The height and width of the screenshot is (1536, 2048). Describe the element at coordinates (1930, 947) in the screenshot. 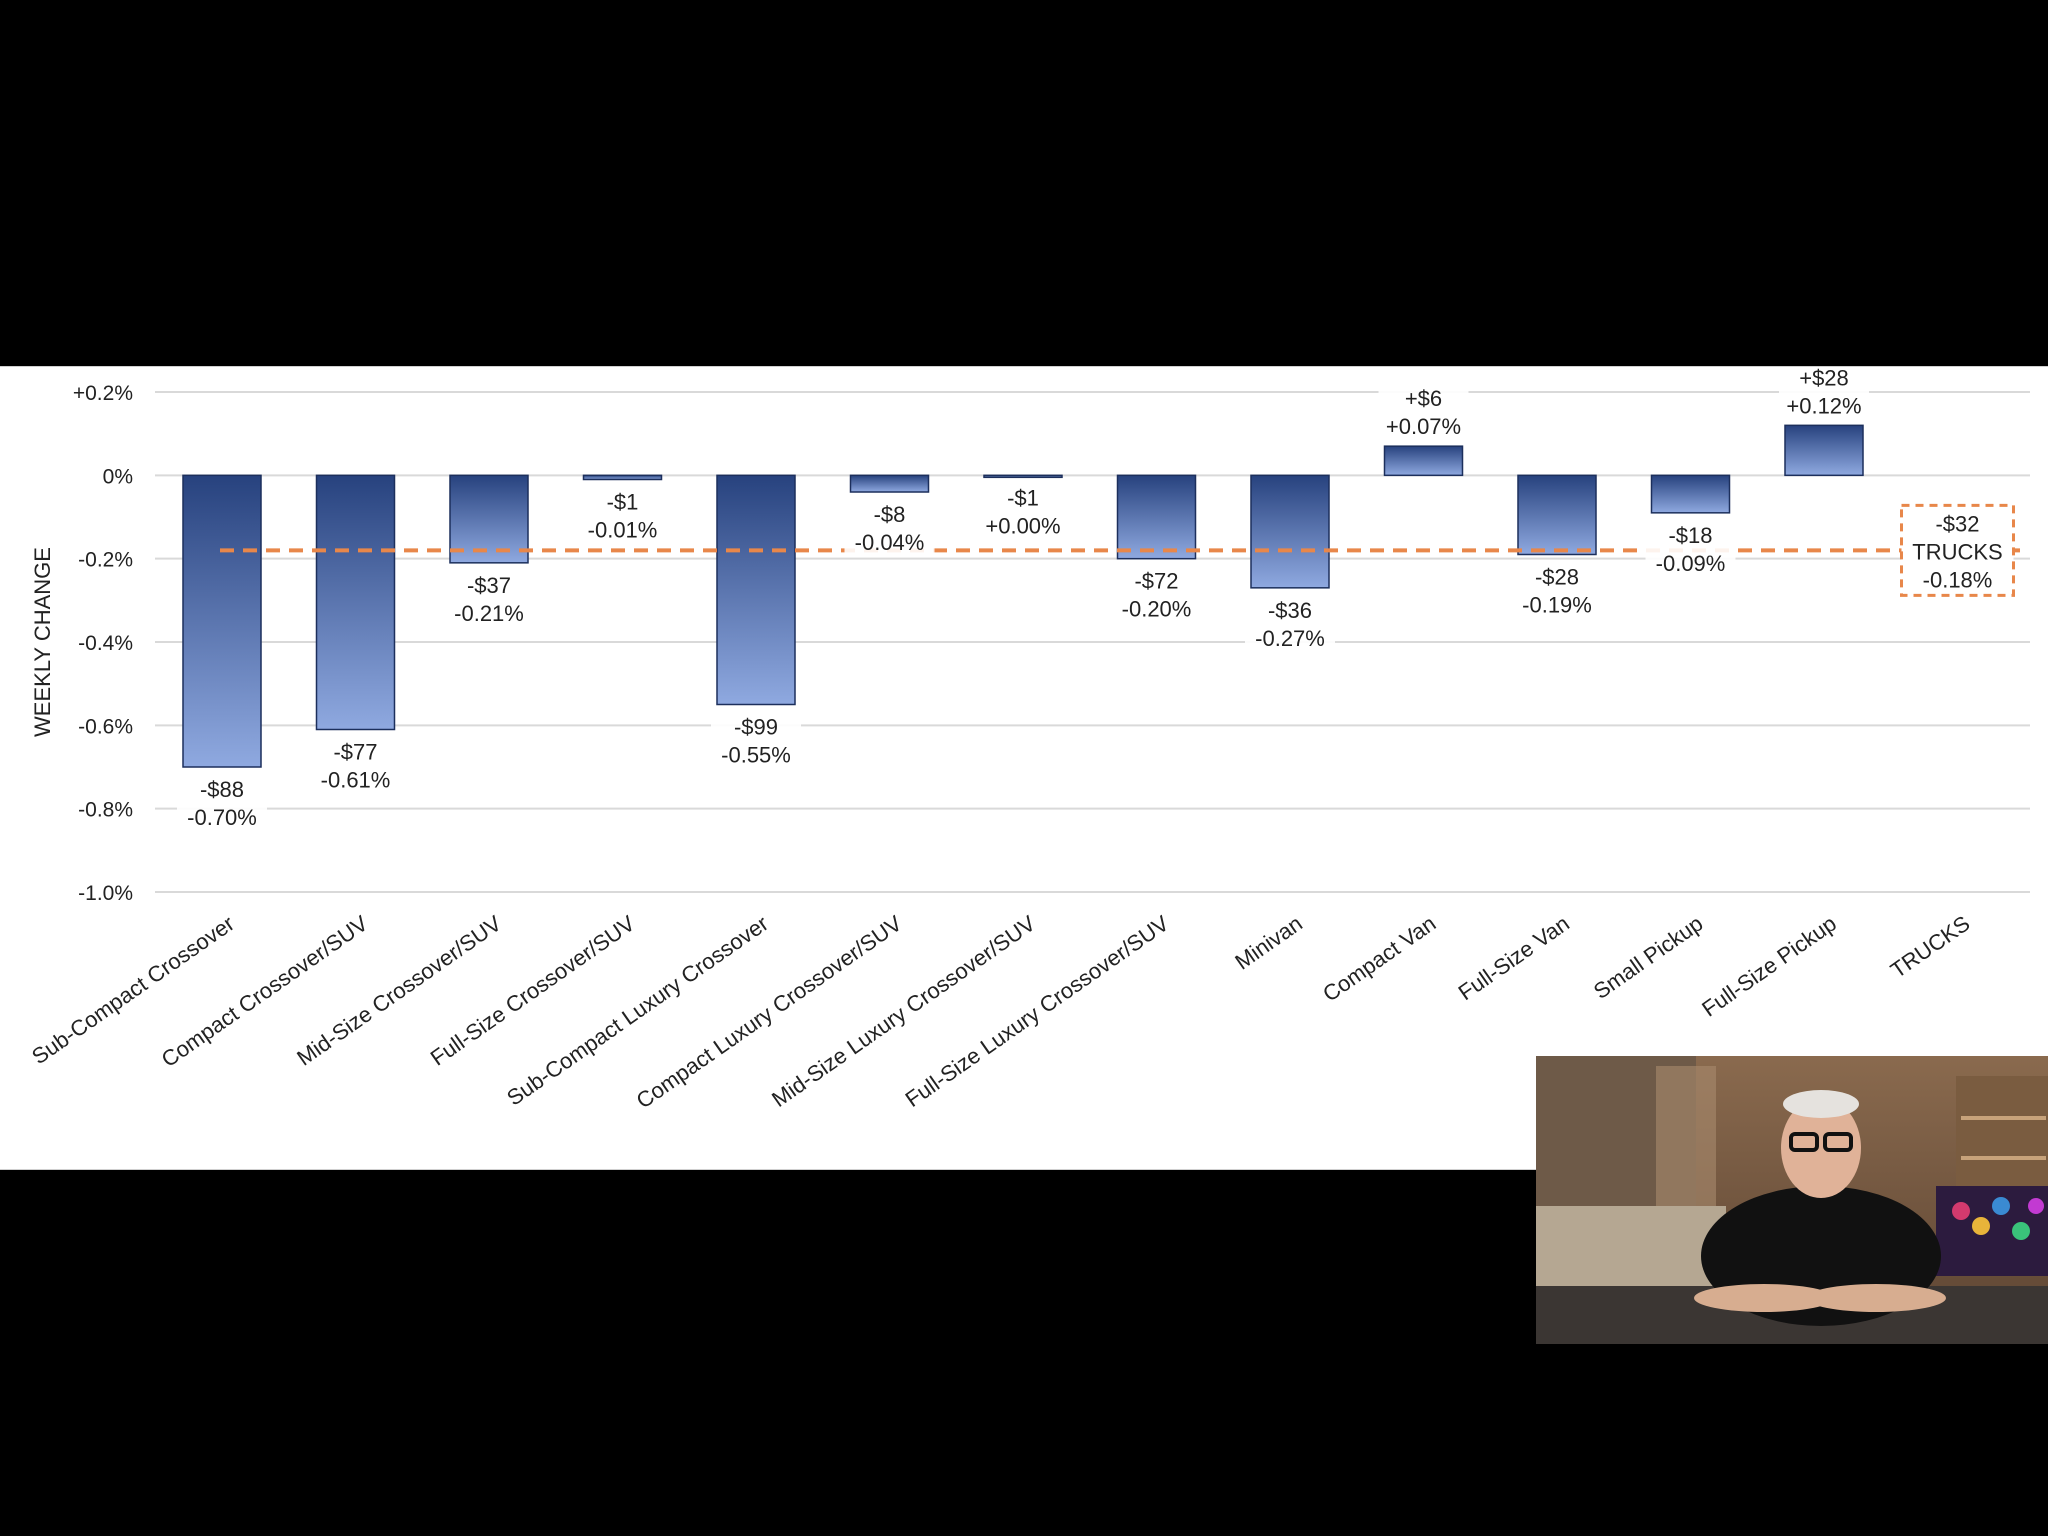

I see `x-tick-label: TRUCKS` at that location.